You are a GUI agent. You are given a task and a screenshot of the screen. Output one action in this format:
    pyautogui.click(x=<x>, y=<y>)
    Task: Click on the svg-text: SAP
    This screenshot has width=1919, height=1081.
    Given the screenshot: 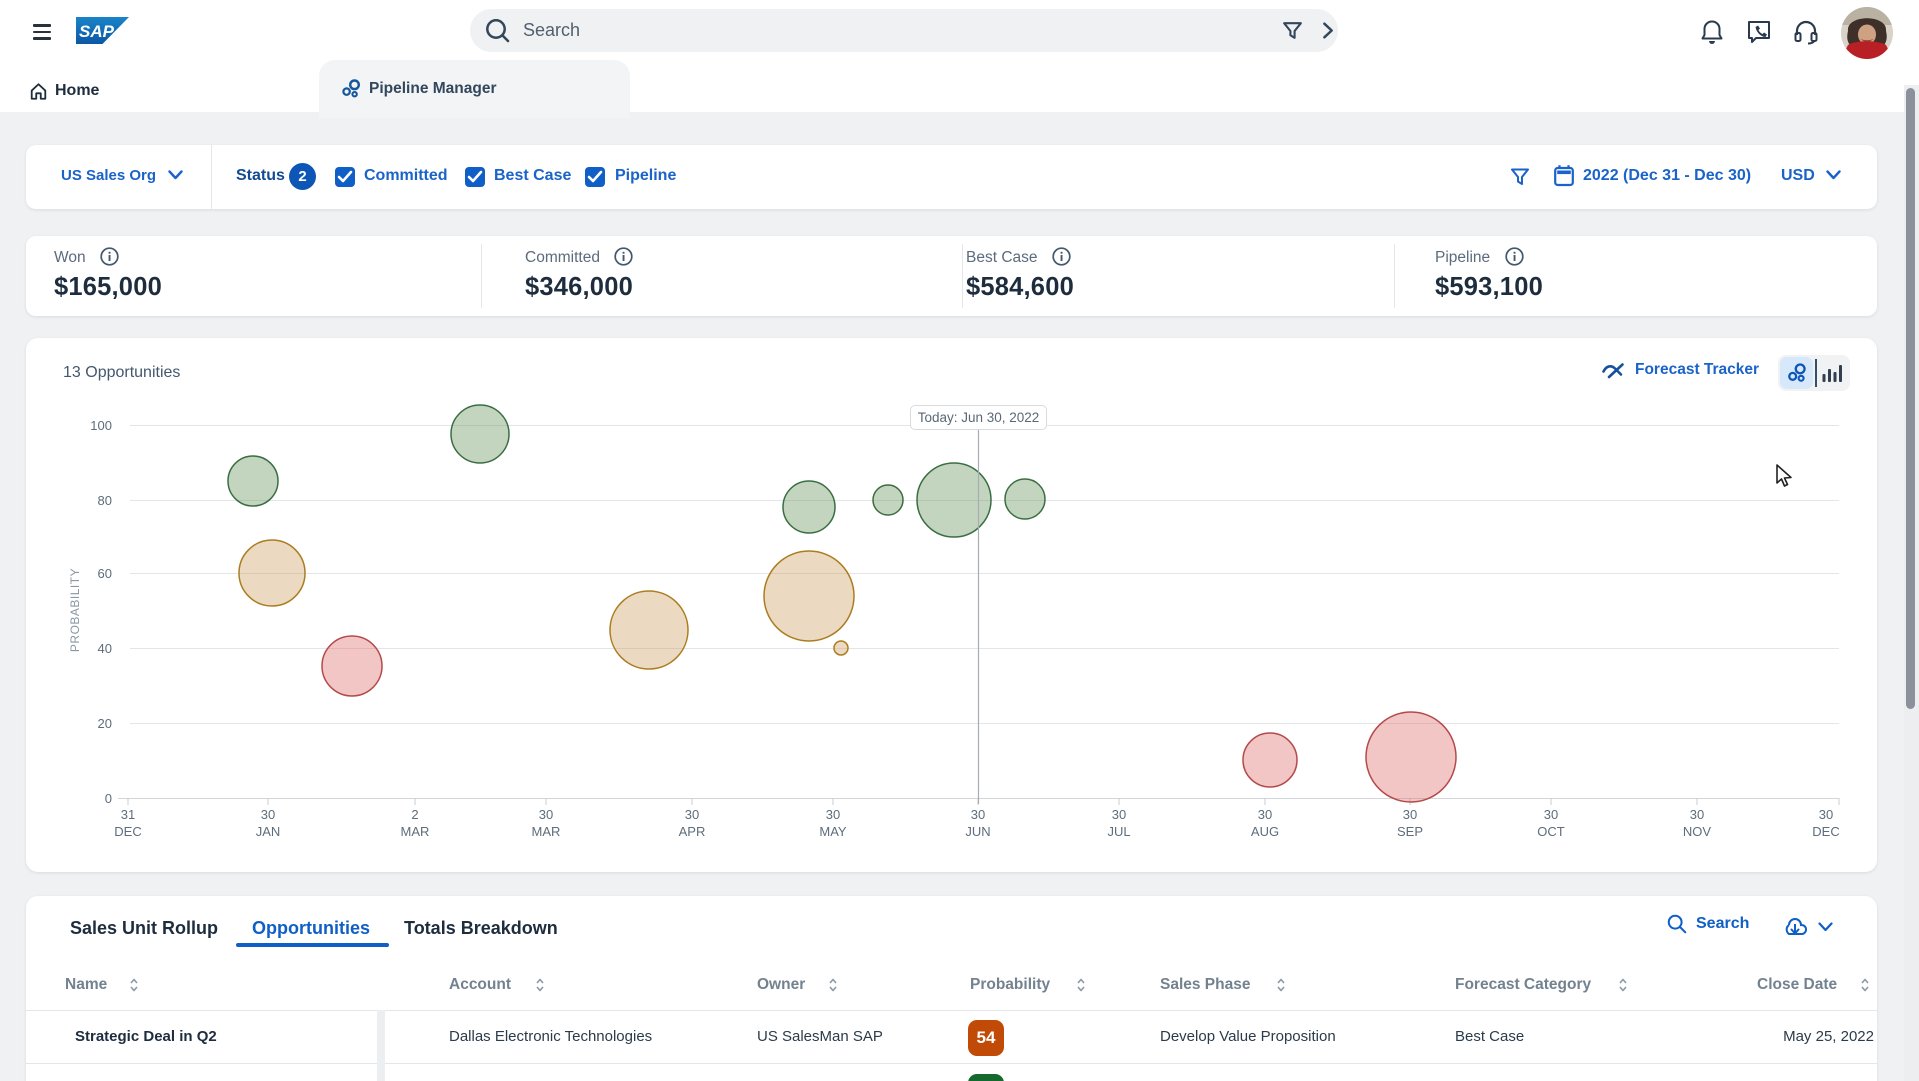 What is the action you would take?
    pyautogui.click(x=97, y=31)
    